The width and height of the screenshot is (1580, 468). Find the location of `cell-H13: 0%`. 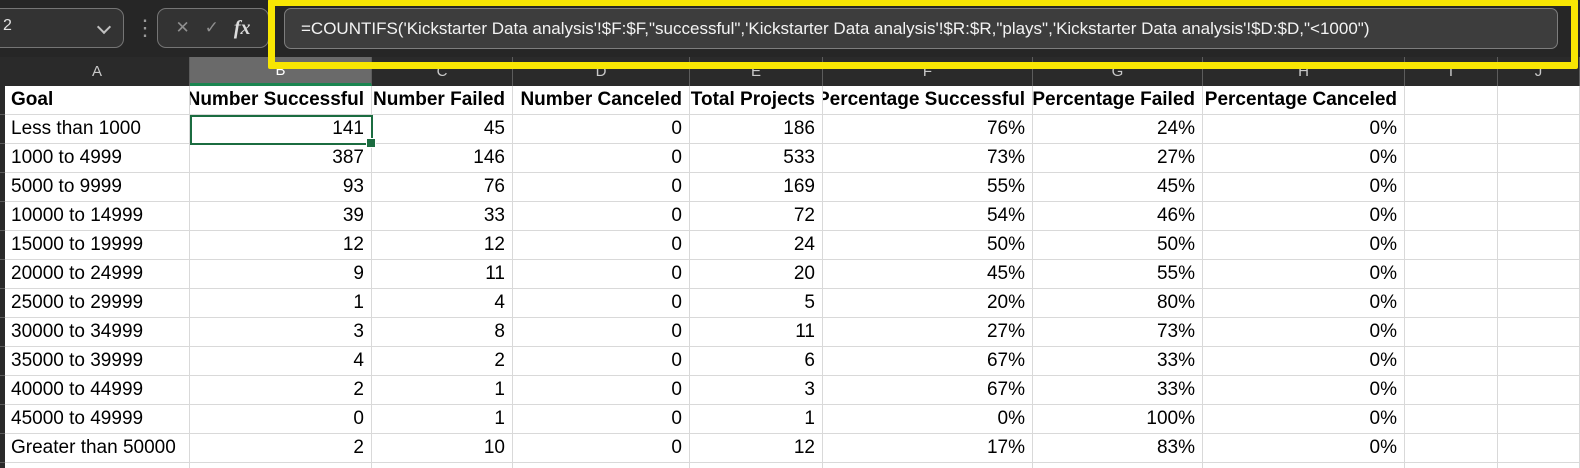

cell-H13: 0% is located at coordinates (1304, 448).